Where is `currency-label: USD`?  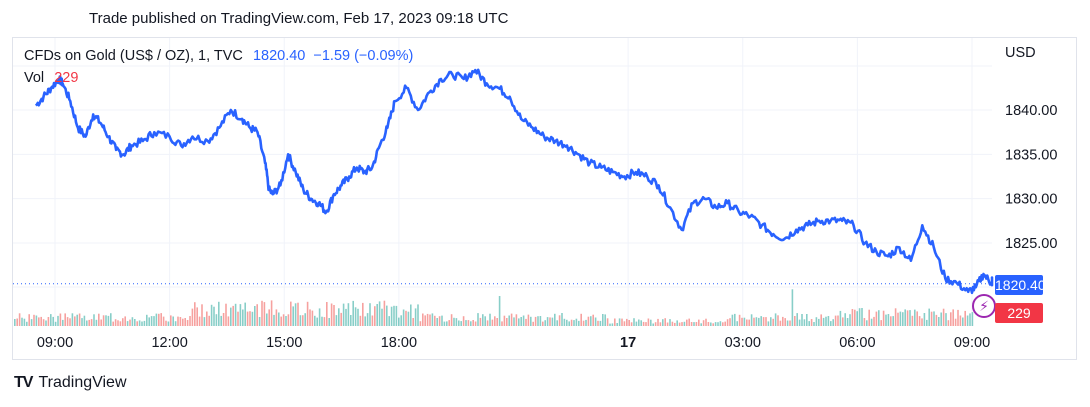
currency-label: USD is located at coordinates (1020, 53).